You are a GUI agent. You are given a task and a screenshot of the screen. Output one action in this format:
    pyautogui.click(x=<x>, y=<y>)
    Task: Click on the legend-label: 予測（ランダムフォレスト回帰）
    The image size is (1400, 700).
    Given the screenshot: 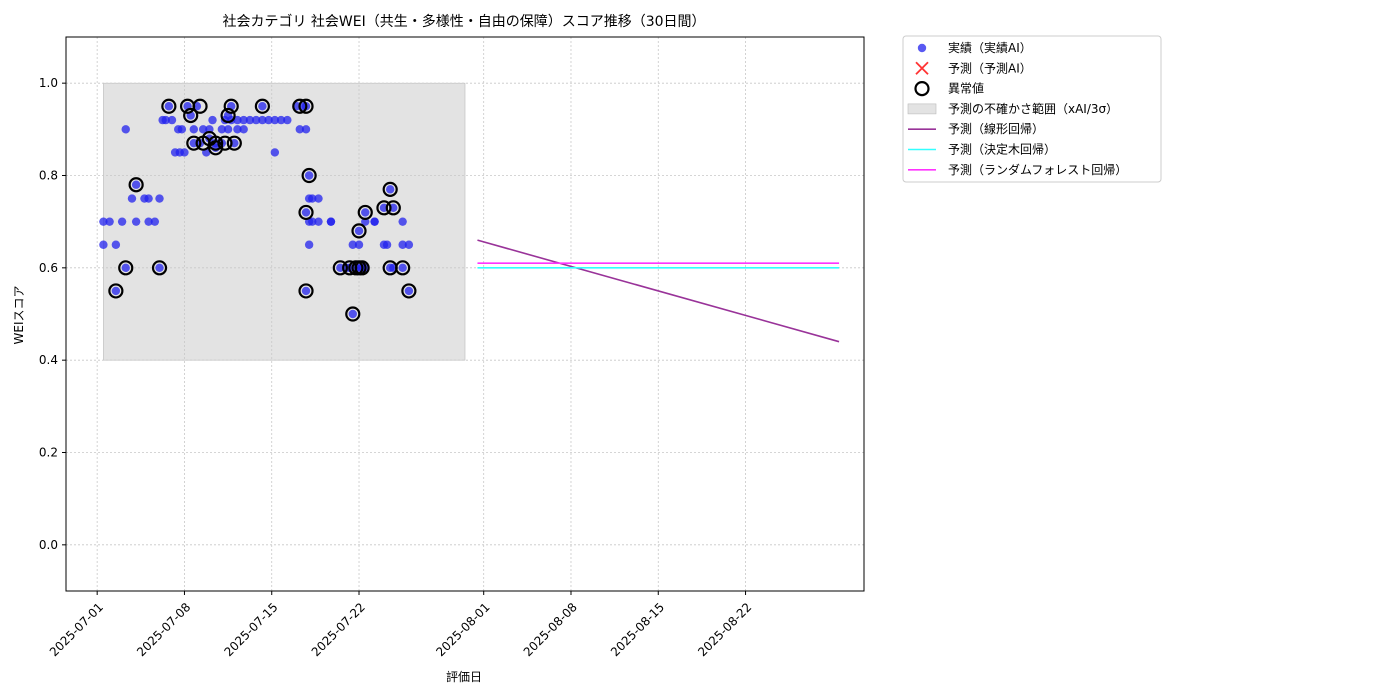 What is the action you would take?
    pyautogui.click(x=1037, y=169)
    